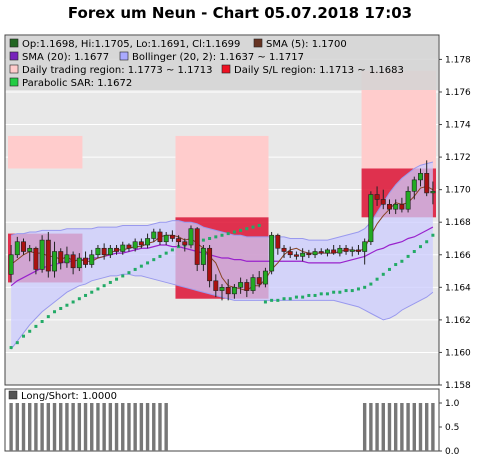 This screenshot has width=480, height=457. What do you see at coordinates (13, 395) in the screenshot?
I see `longshort-legend-swatch` at bounding box center [13, 395].